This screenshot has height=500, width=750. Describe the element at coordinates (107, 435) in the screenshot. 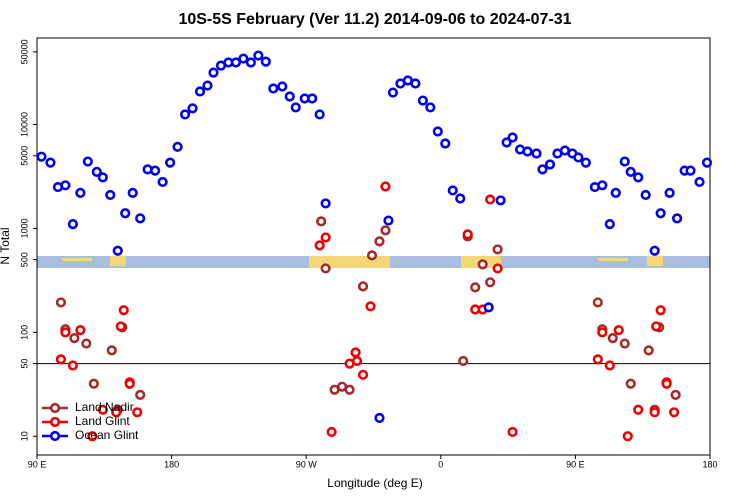

I see `legend-label: Ocean Glint` at that location.